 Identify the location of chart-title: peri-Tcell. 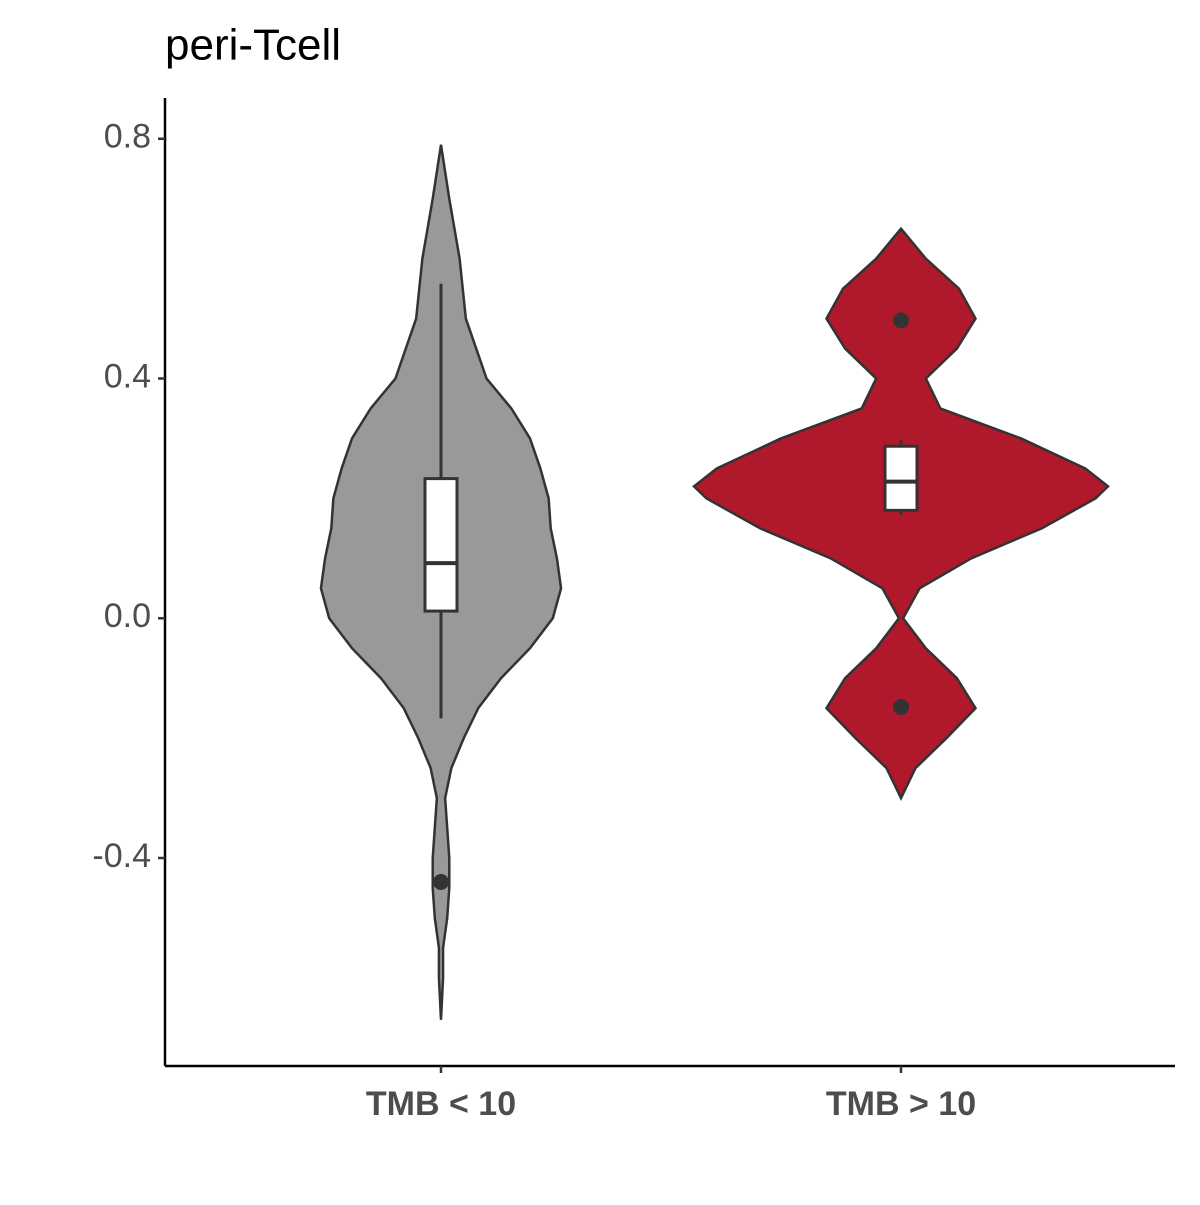
(253, 45).